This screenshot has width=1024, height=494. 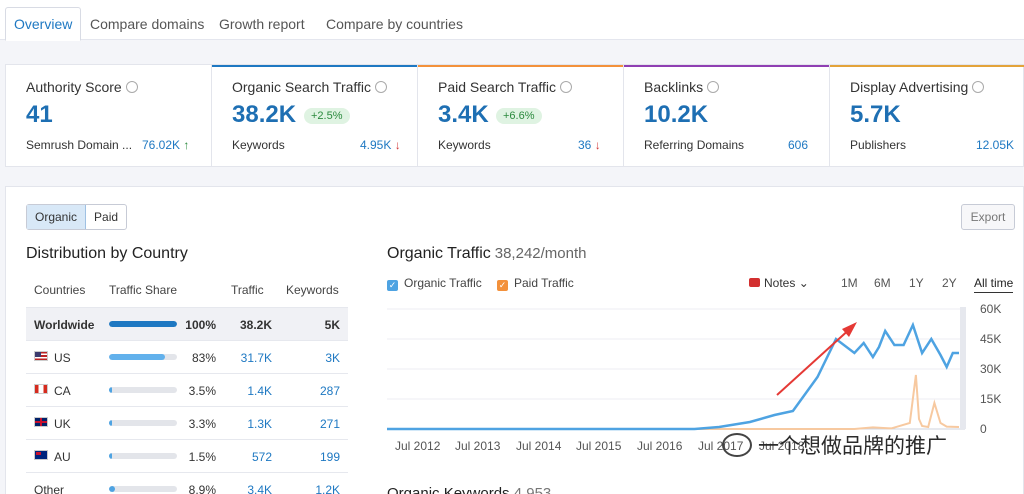 What do you see at coordinates (803, 283) in the screenshot?
I see `chevron-down-icon: ⌄` at bounding box center [803, 283].